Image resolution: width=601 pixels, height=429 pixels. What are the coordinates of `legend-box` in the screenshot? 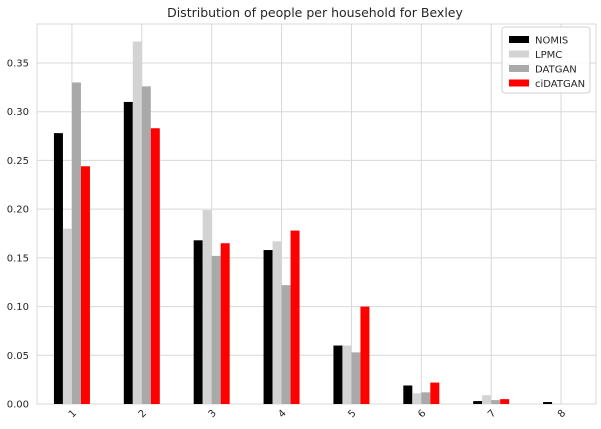 It's located at (546, 60).